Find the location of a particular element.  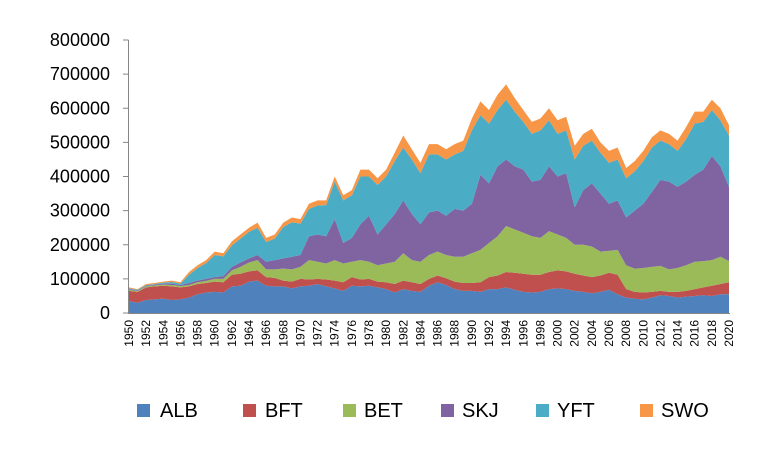

legend-item-skj: SKJ is located at coordinates (470, 411).